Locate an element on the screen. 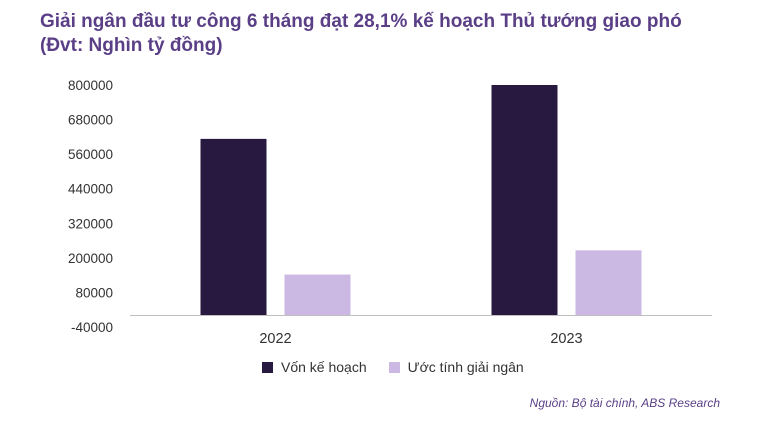 Image resolution: width=762 pixels, height=422 pixels. bar-uoc-tinh-giai-ngan-2023 is located at coordinates (608, 283).